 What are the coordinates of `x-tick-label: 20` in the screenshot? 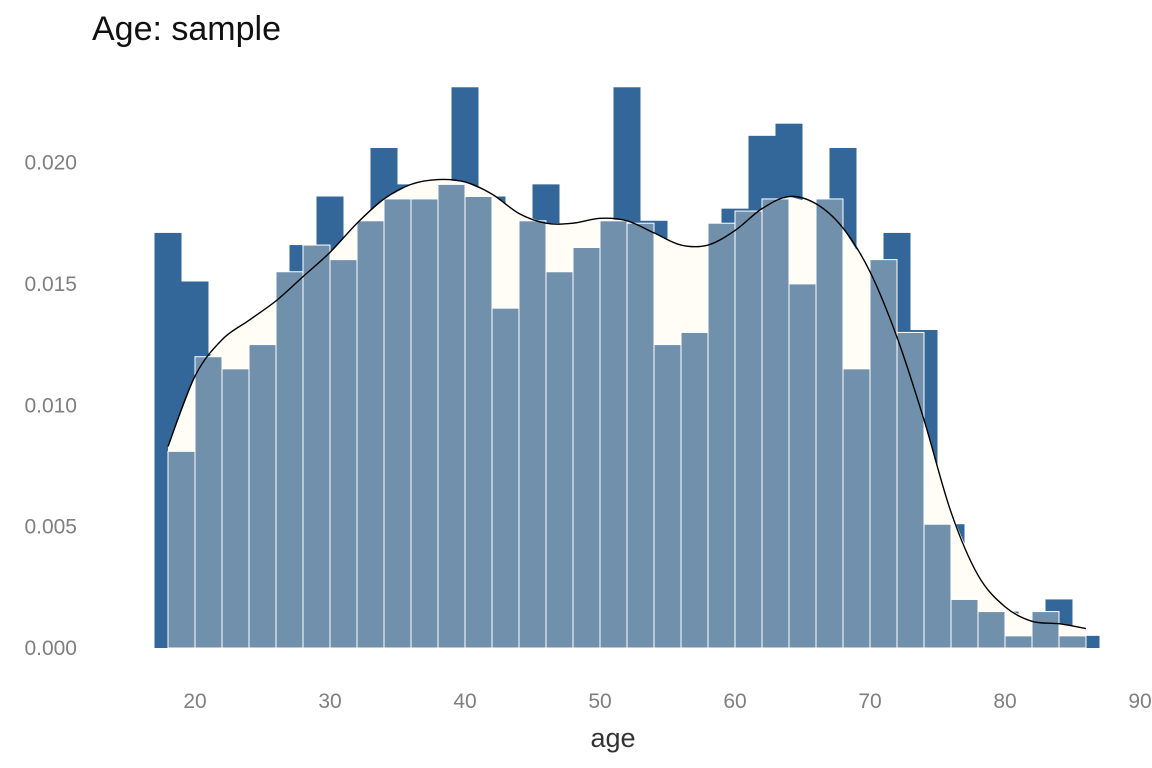 It's located at (194, 701).